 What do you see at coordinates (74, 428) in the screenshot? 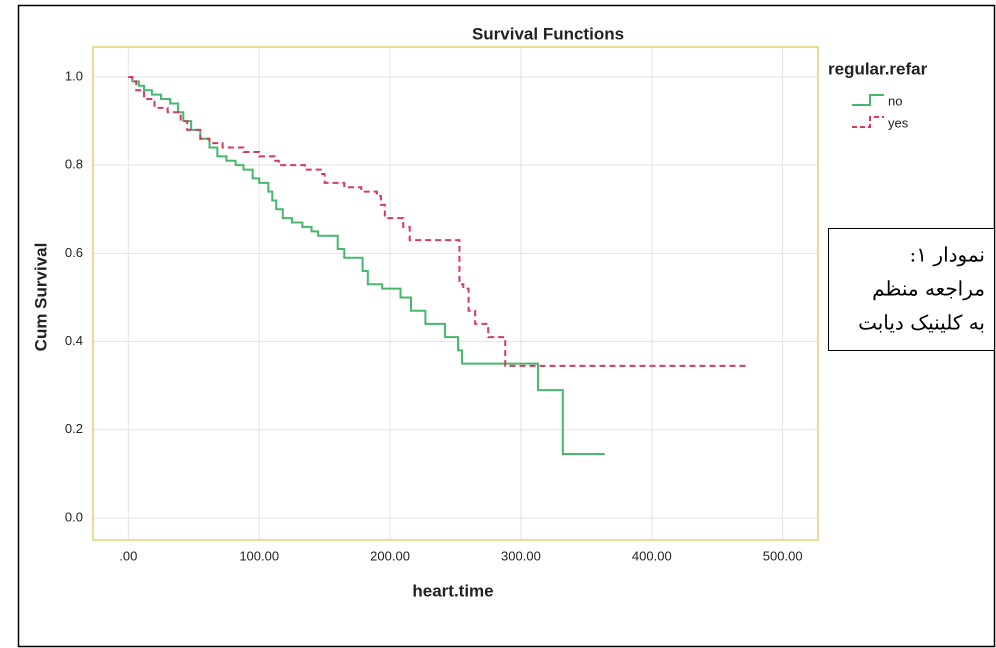
I see `y-tick-label: 0.2` at bounding box center [74, 428].